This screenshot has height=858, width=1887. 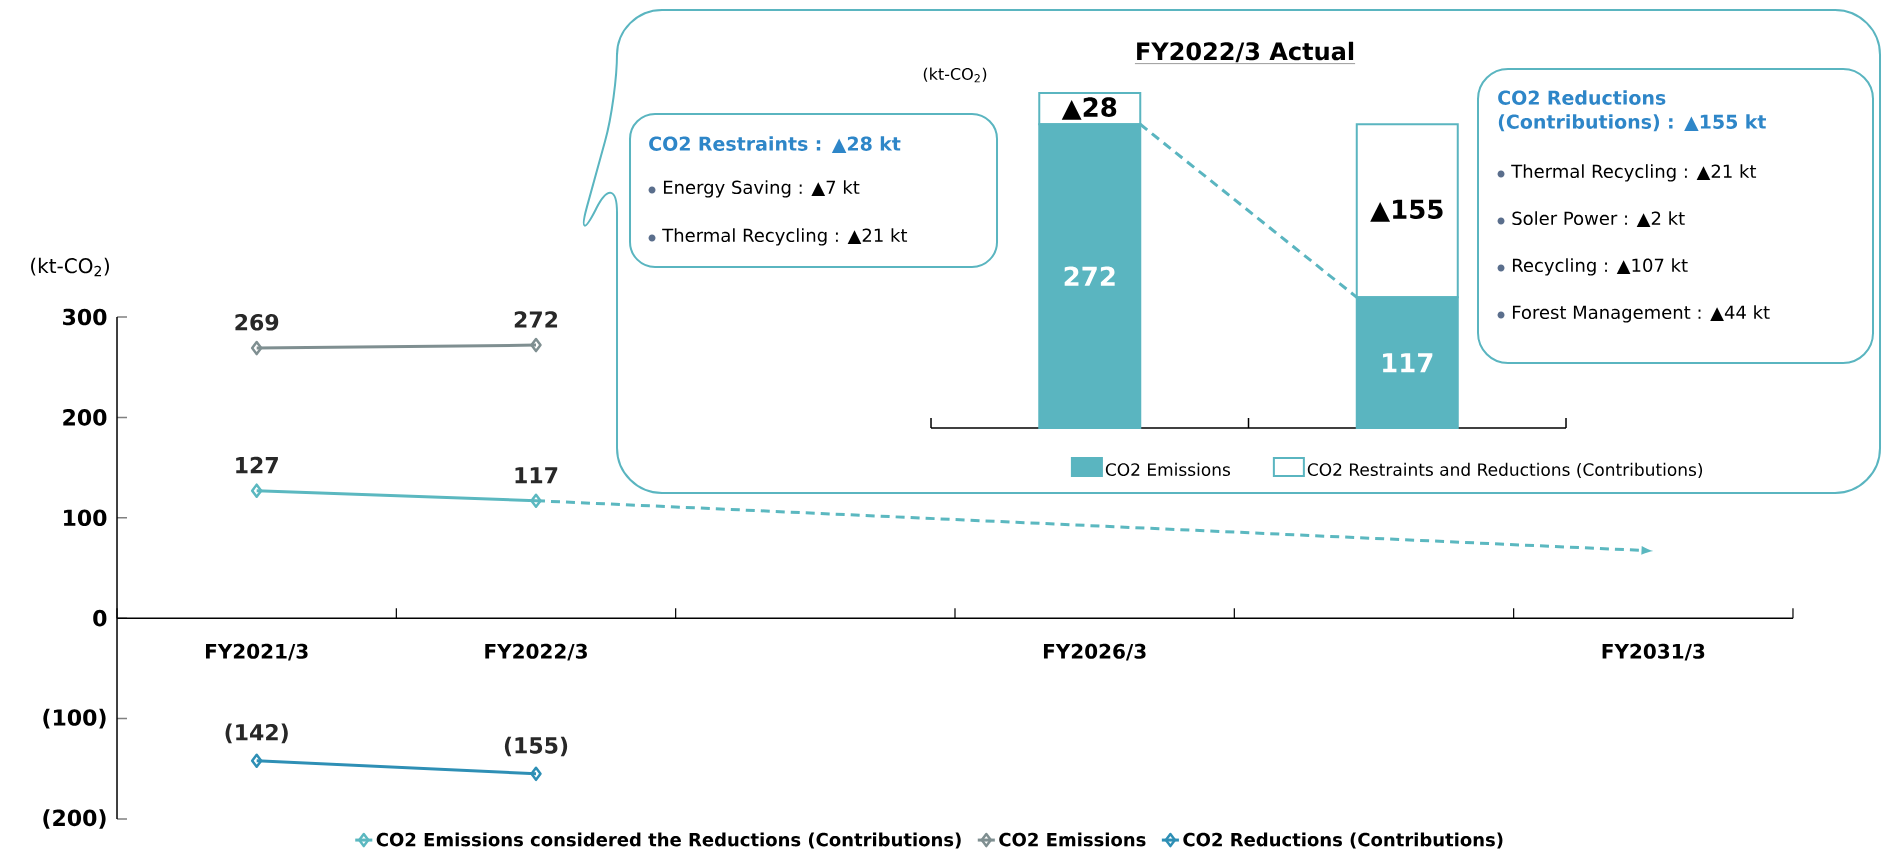 What do you see at coordinates (257, 322) in the screenshot?
I see `data-label: 269` at bounding box center [257, 322].